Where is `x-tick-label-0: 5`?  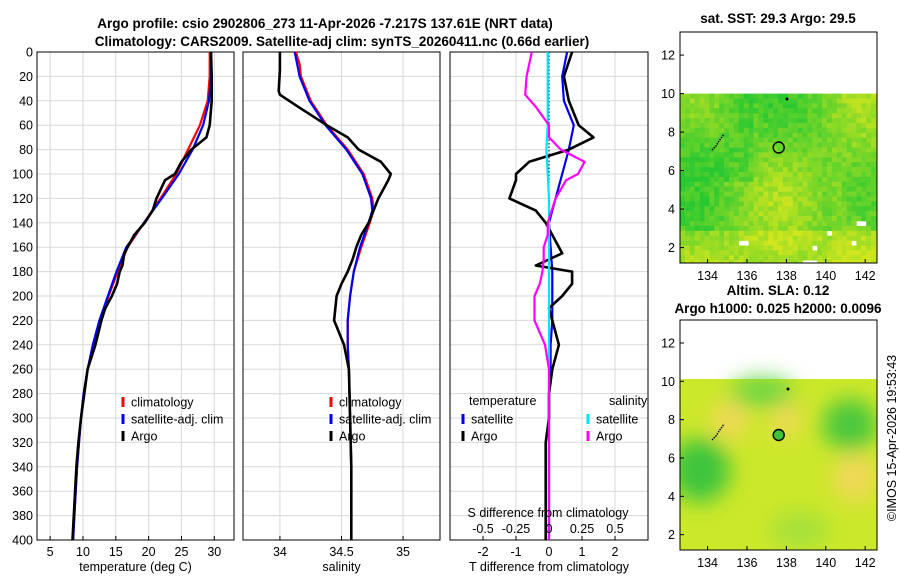
x-tick-label-0: 5 is located at coordinates (50, 552).